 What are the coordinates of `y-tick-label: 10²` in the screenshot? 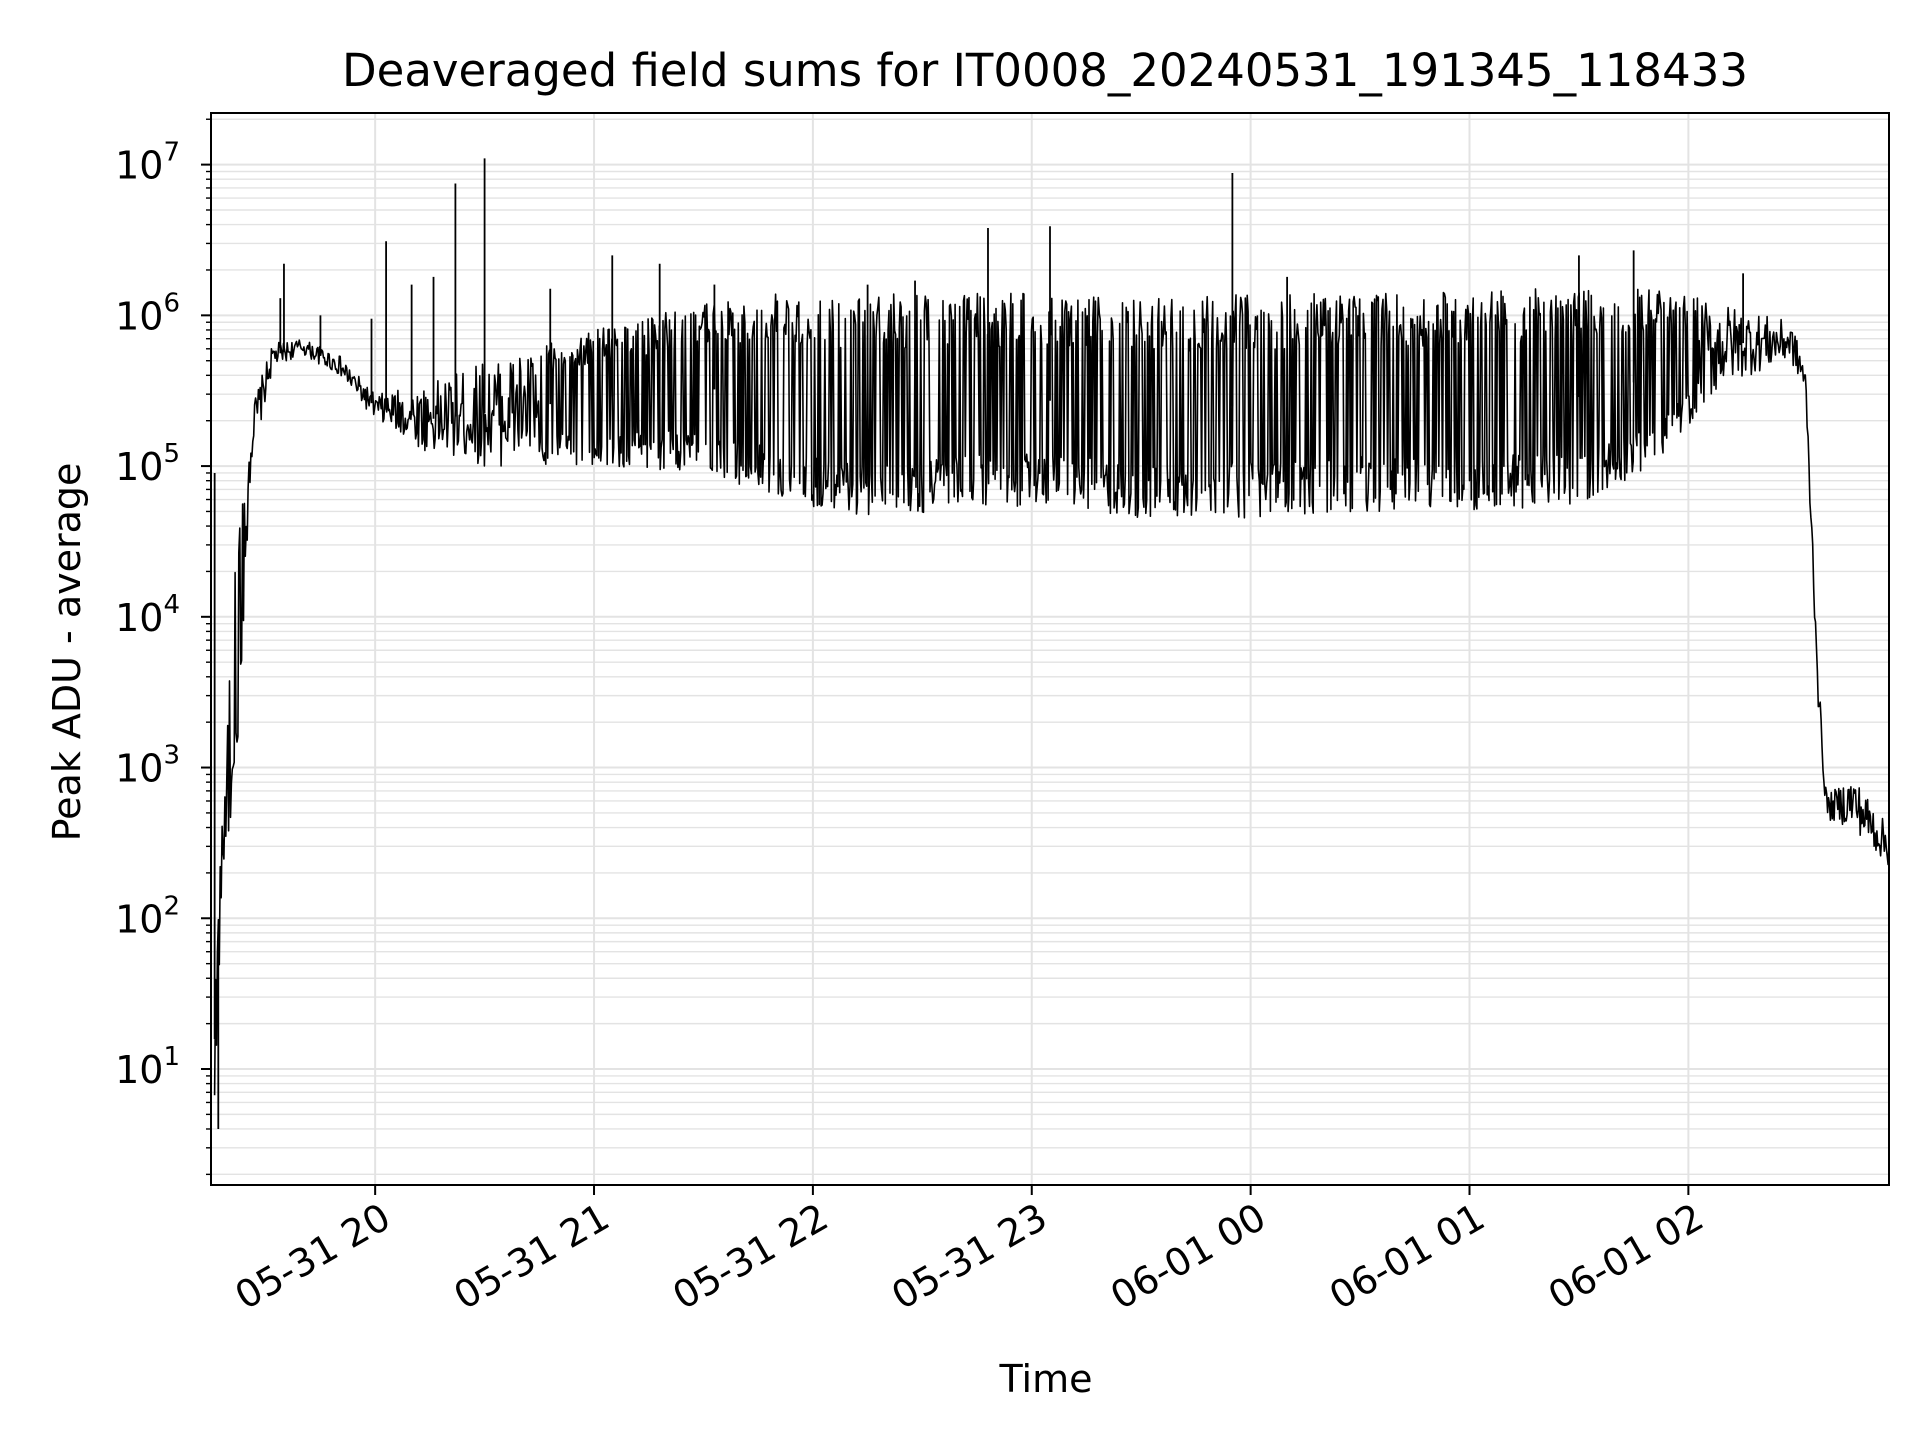 It's located at (147, 916).